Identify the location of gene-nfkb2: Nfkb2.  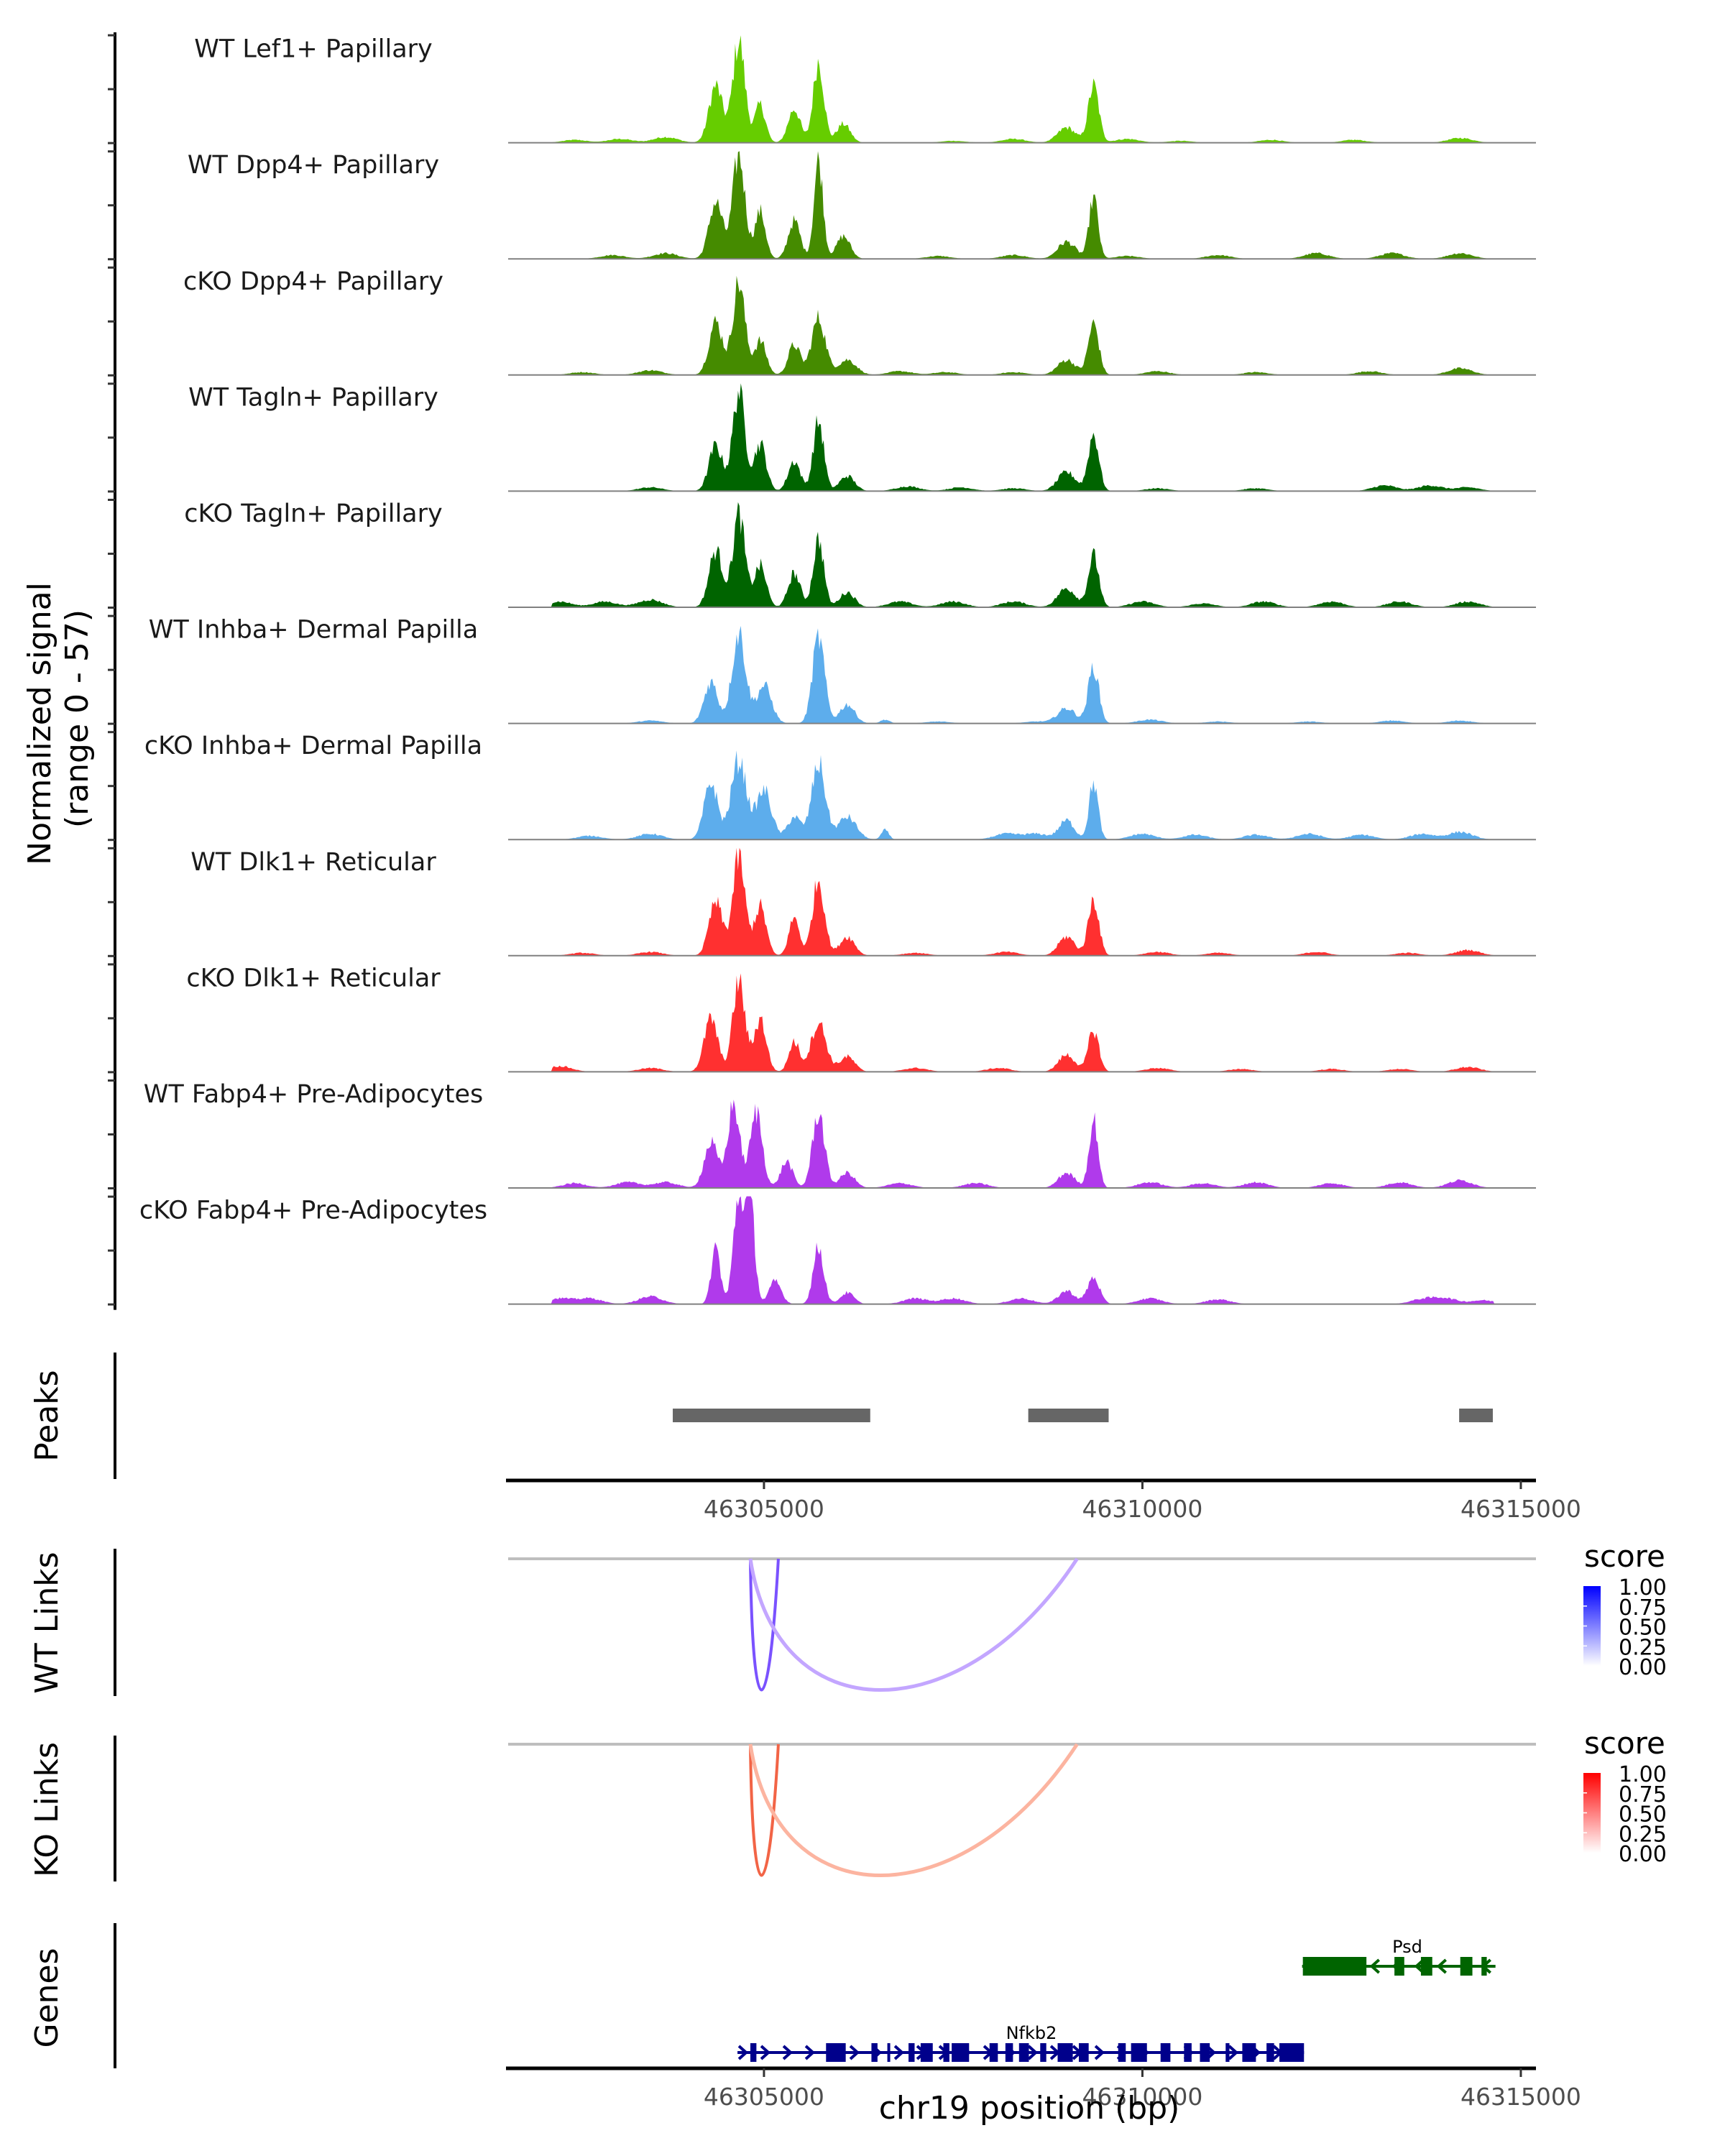
(1021, 2043).